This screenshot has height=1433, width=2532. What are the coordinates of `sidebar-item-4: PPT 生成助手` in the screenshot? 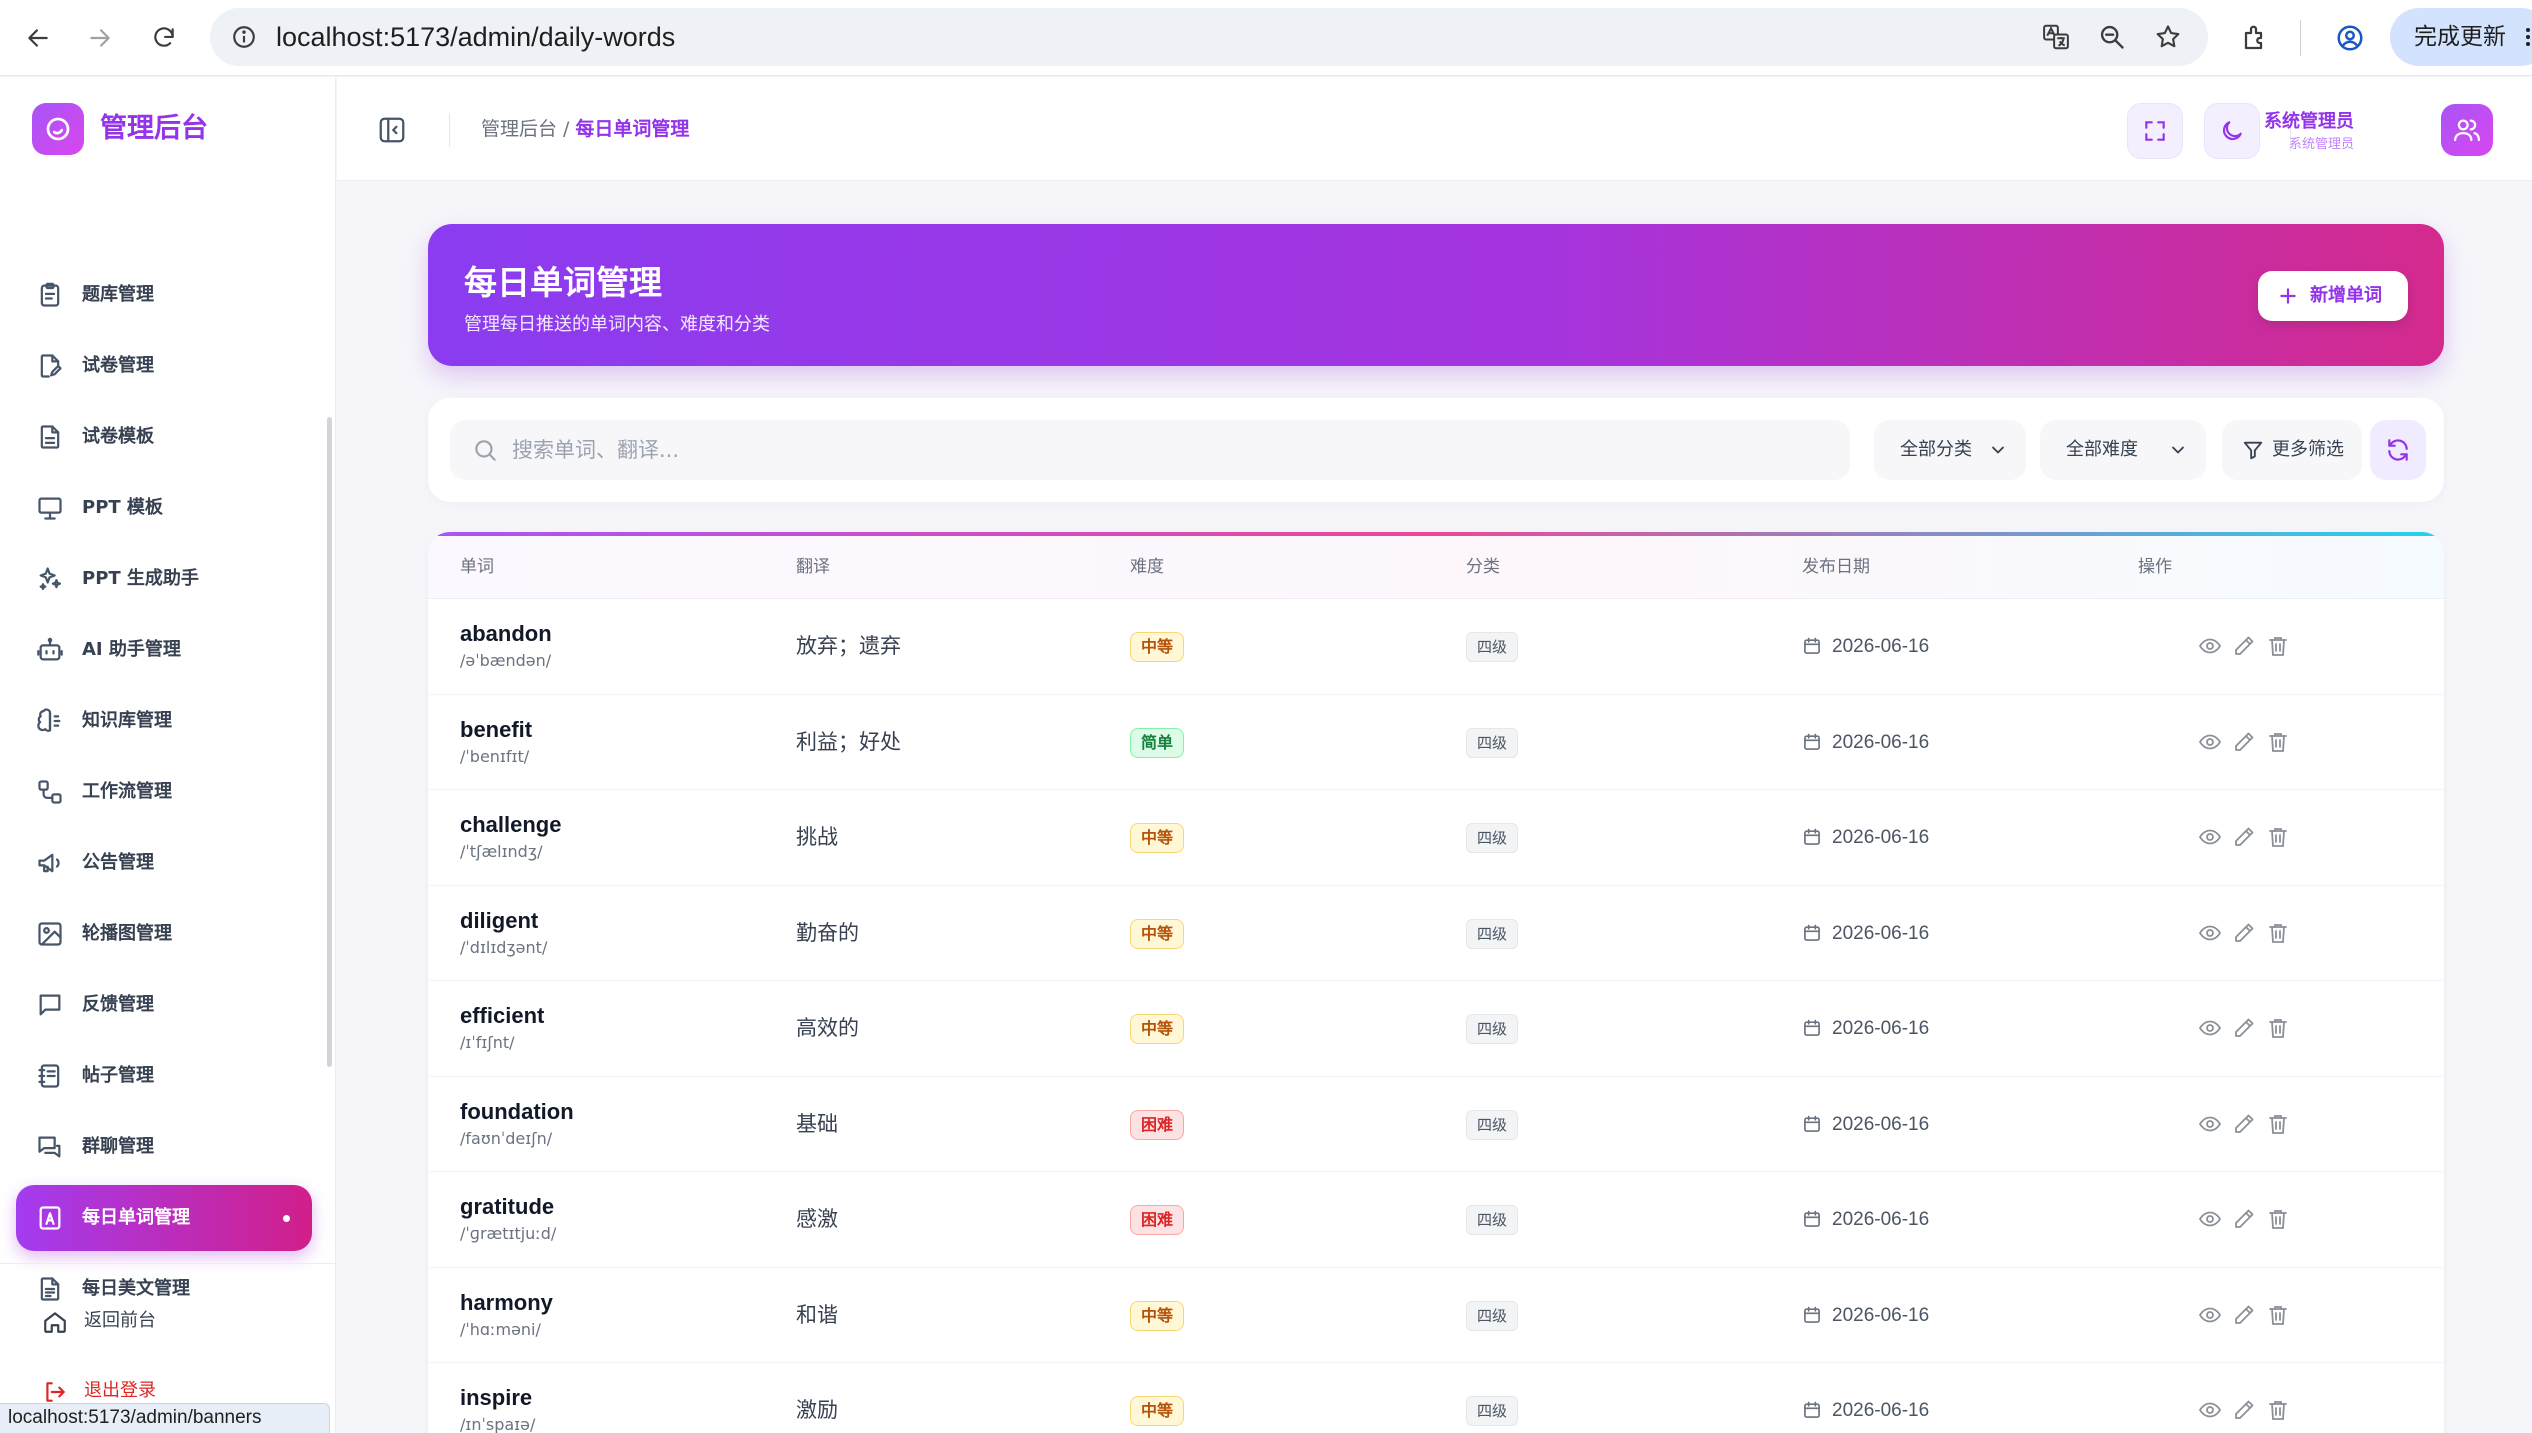 It's located at (164, 579).